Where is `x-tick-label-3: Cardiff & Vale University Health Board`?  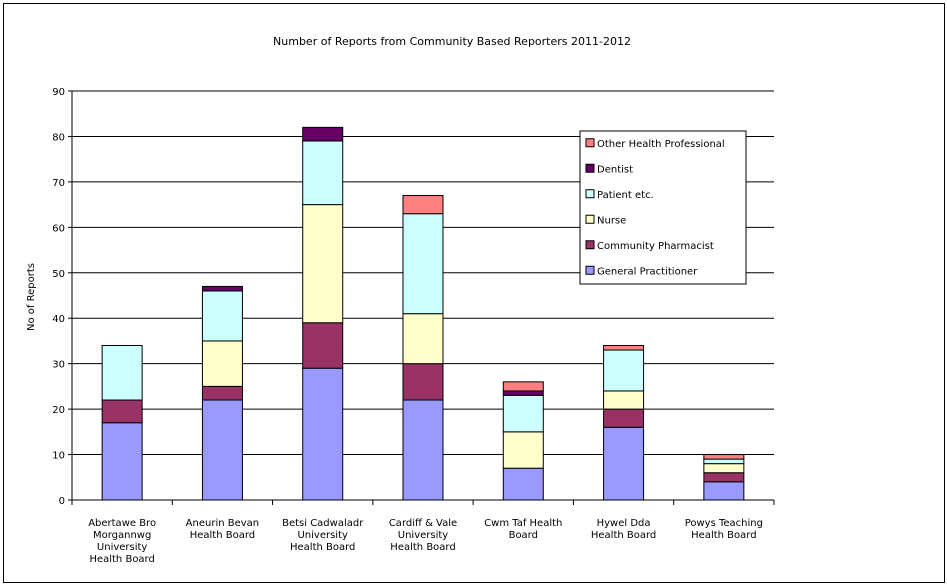
x-tick-label-3: Cardiff & Vale University Health Board is located at coordinates (423, 535).